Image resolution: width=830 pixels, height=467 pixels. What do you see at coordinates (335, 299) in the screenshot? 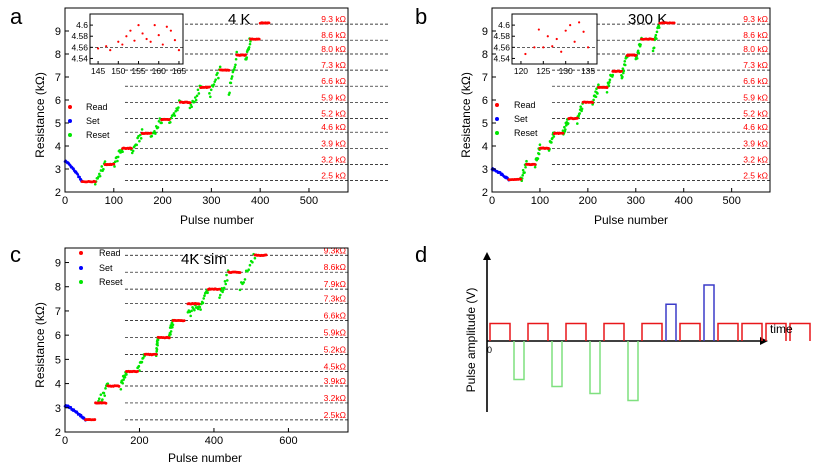
I see `level-label: 7.3kΩ` at bounding box center [335, 299].